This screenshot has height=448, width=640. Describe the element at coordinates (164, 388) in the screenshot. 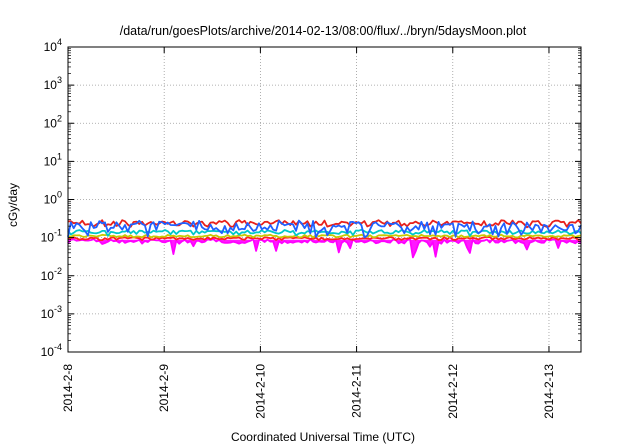

I see `x-tick-label: 2014-2-9` at that location.